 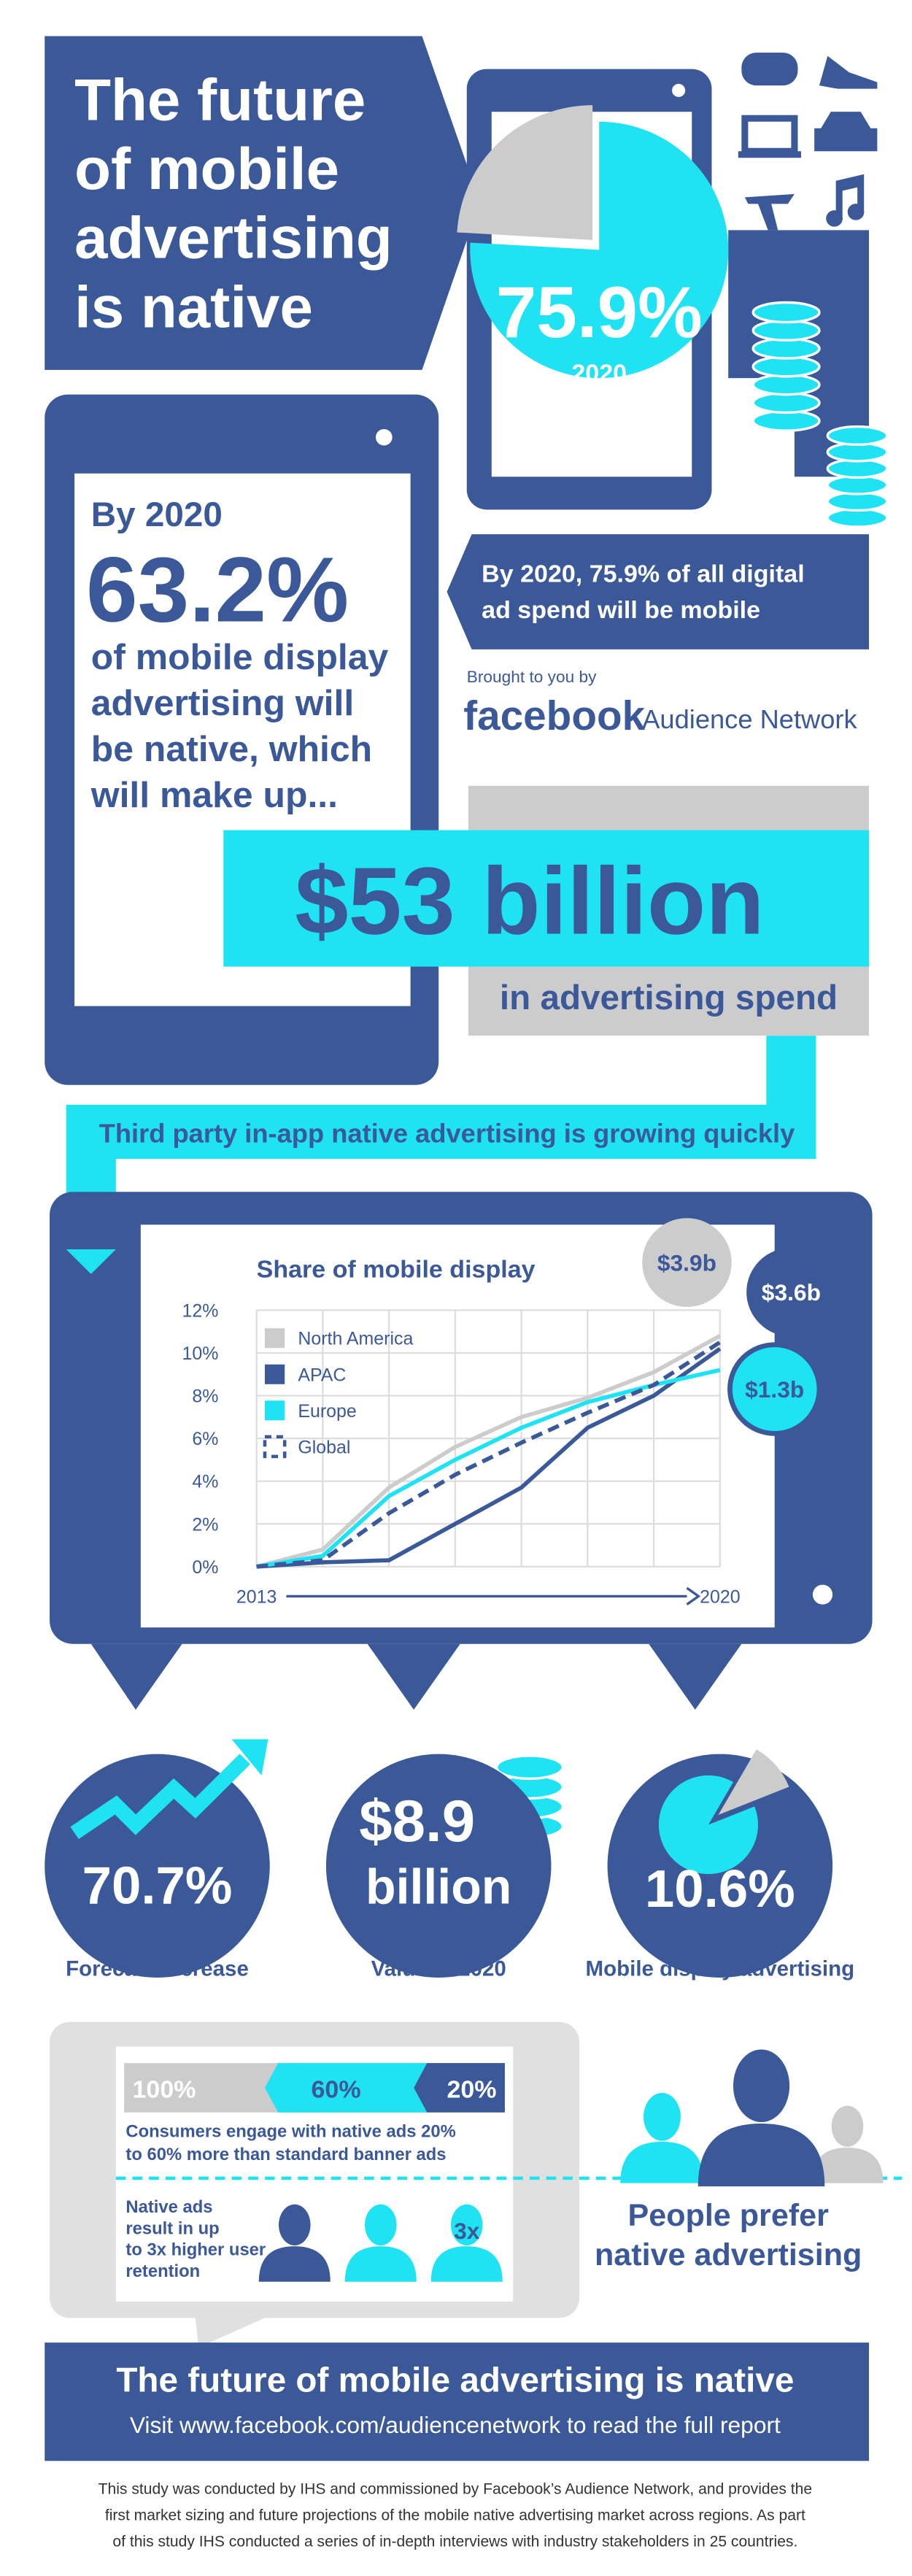 What do you see at coordinates (218, 589) in the screenshot?
I see `native-label: 63.2%` at bounding box center [218, 589].